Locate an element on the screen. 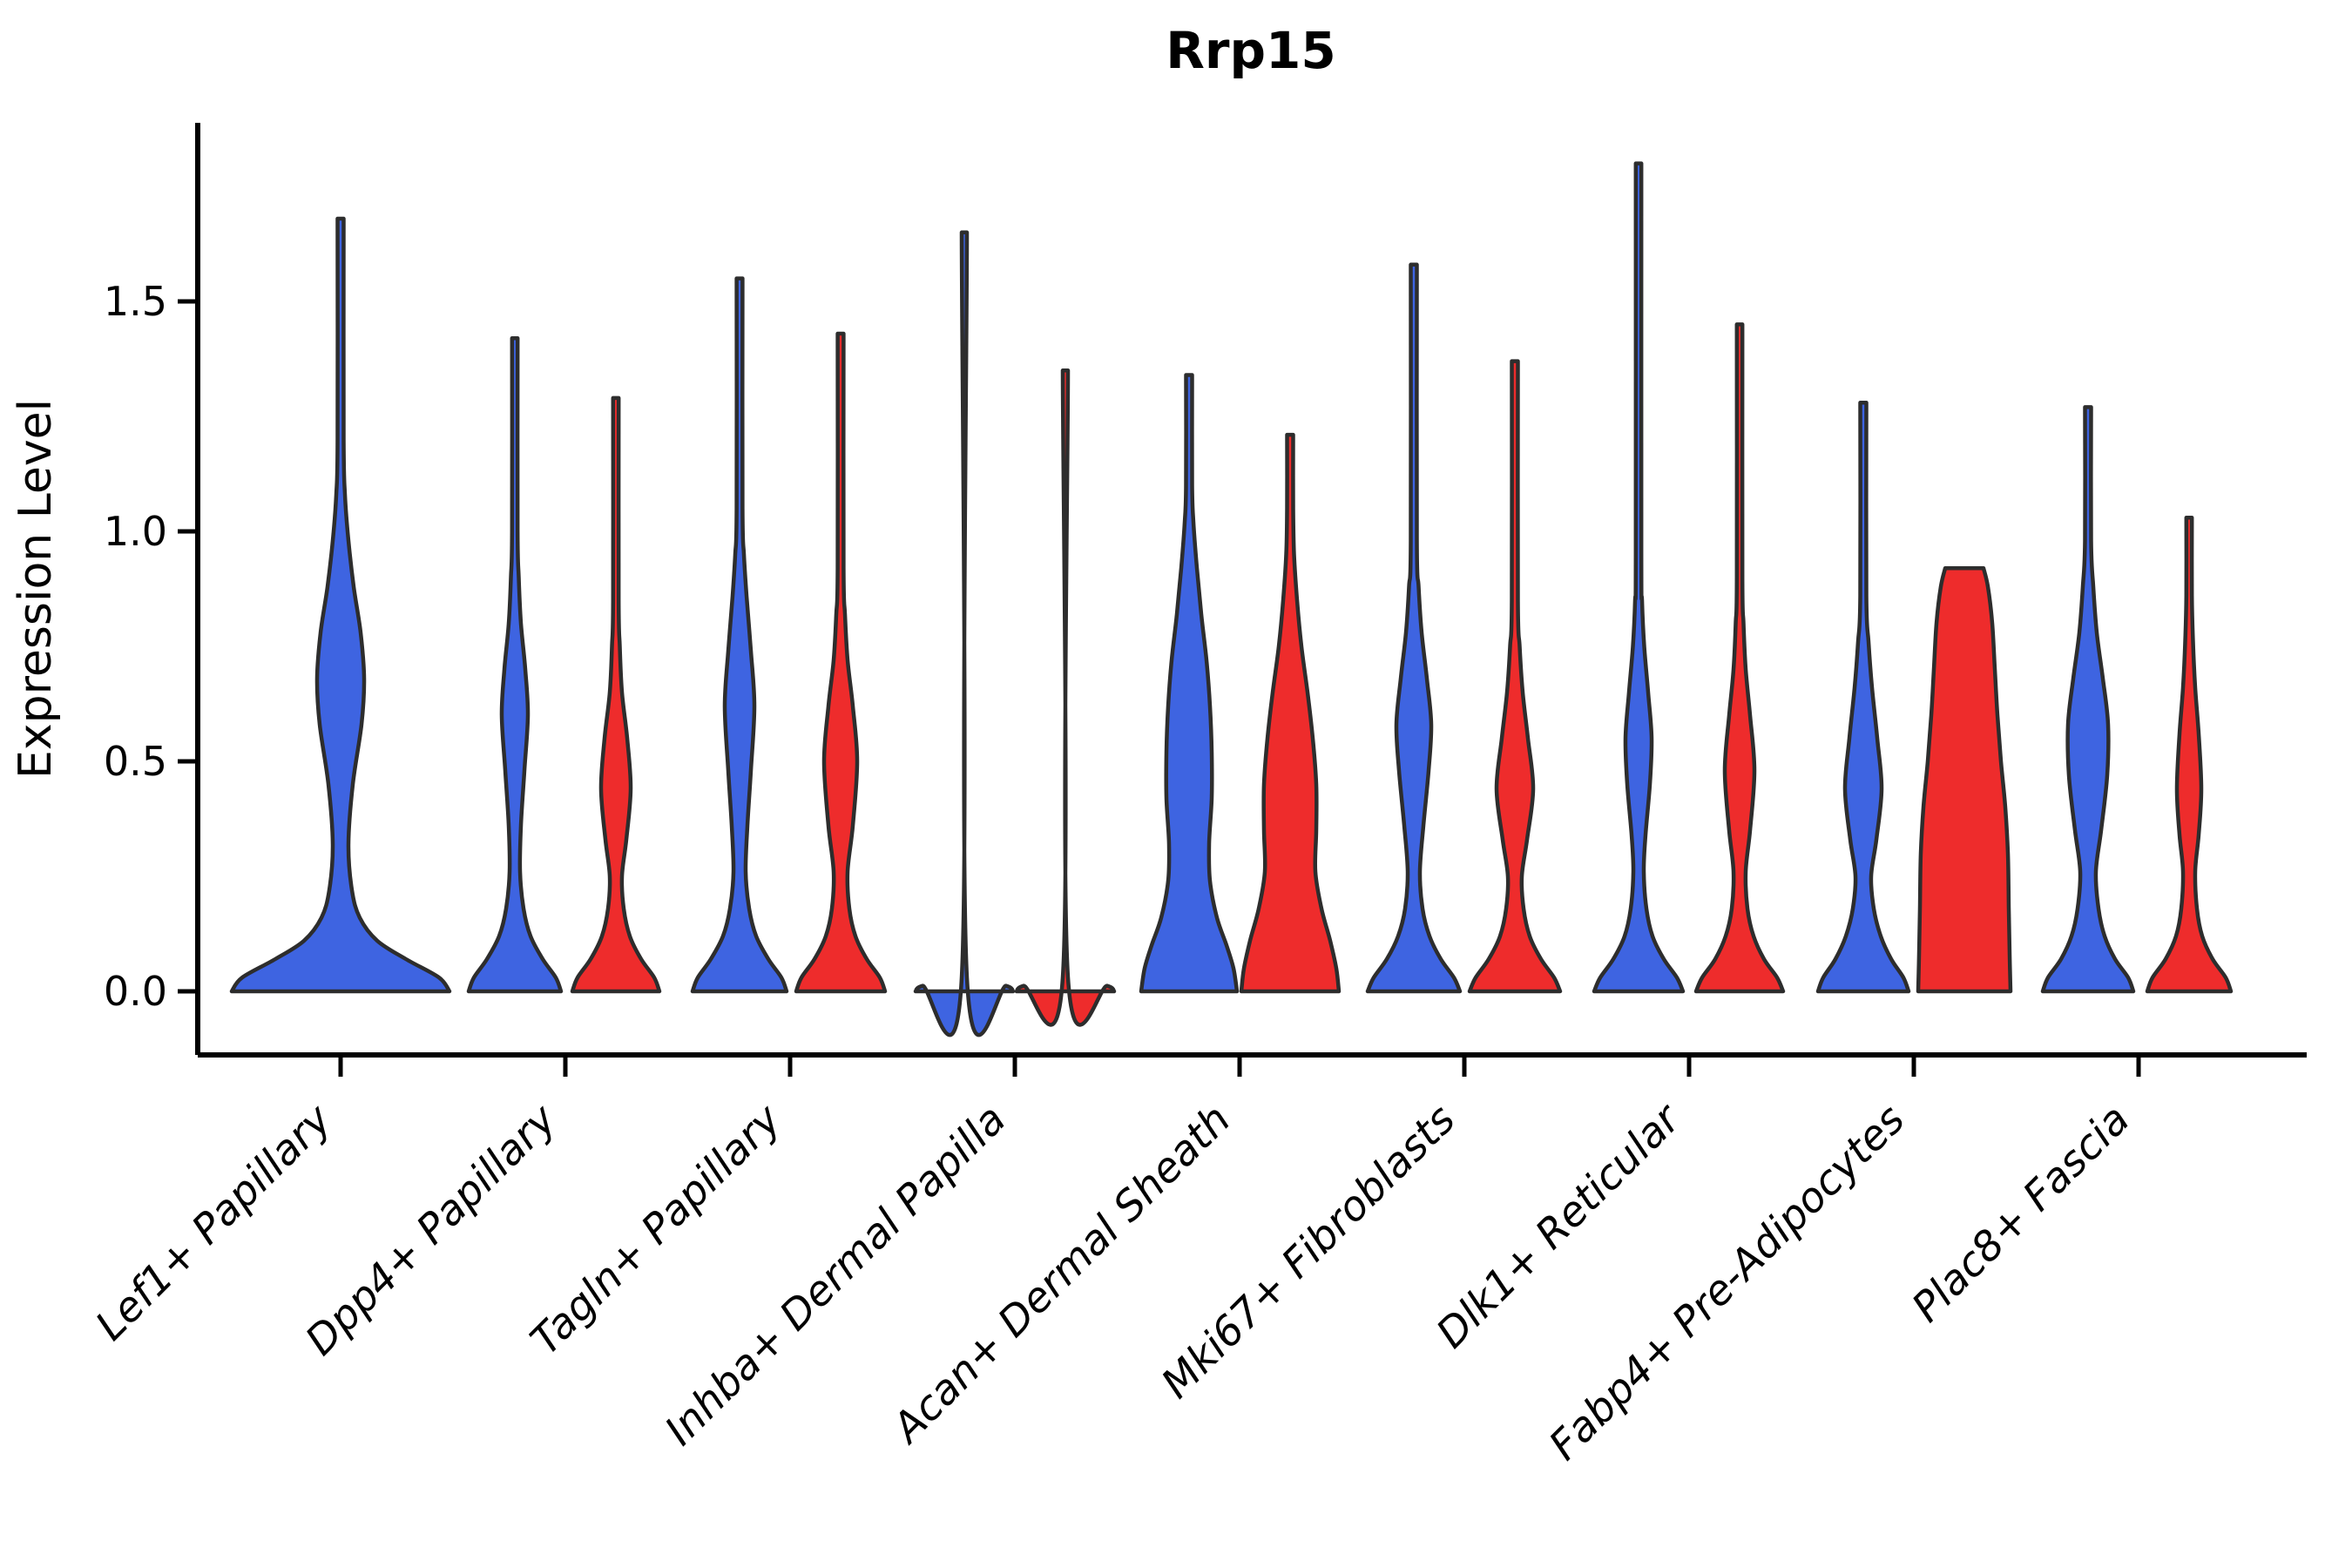  violin-mki67-red is located at coordinates (1515, 677).